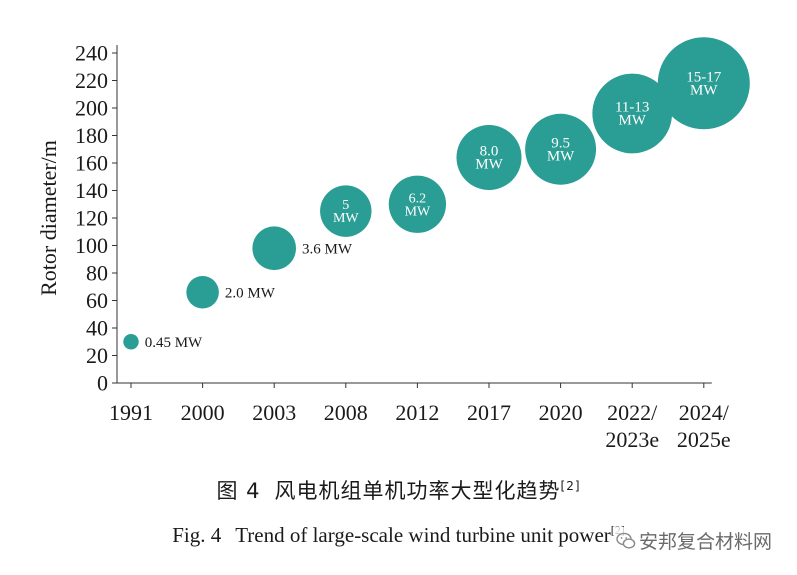 Image resolution: width=797 pixels, height=575 pixels. What do you see at coordinates (632, 108) in the screenshot?
I see `bubble-data-label-line: 11-13` at bounding box center [632, 108].